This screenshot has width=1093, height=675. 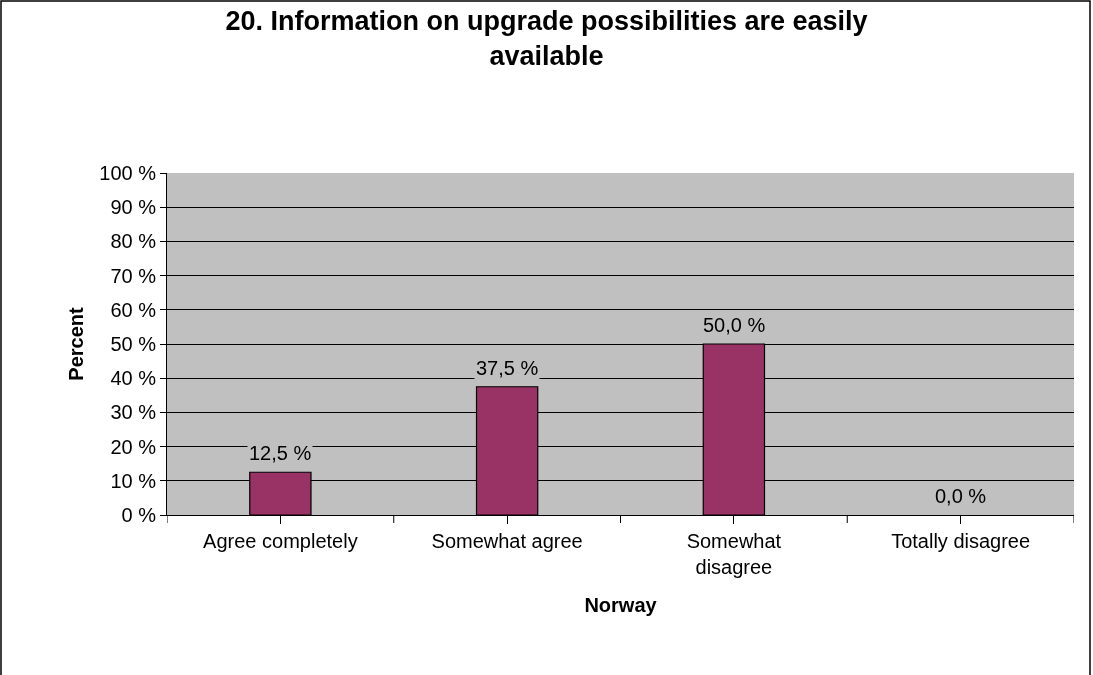 What do you see at coordinates (133, 378) in the screenshot?
I see `y-tick-label: 40 %` at bounding box center [133, 378].